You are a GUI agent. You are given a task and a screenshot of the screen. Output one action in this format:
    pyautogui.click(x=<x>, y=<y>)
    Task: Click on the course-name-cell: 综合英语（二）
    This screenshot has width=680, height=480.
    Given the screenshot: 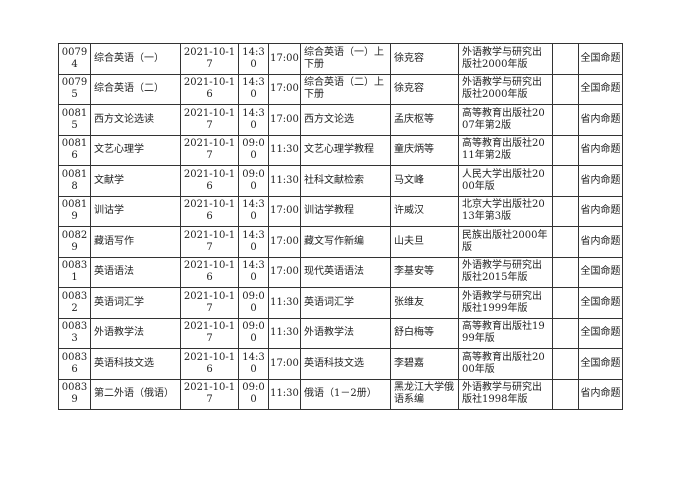 What is the action you would take?
    pyautogui.click(x=135, y=89)
    